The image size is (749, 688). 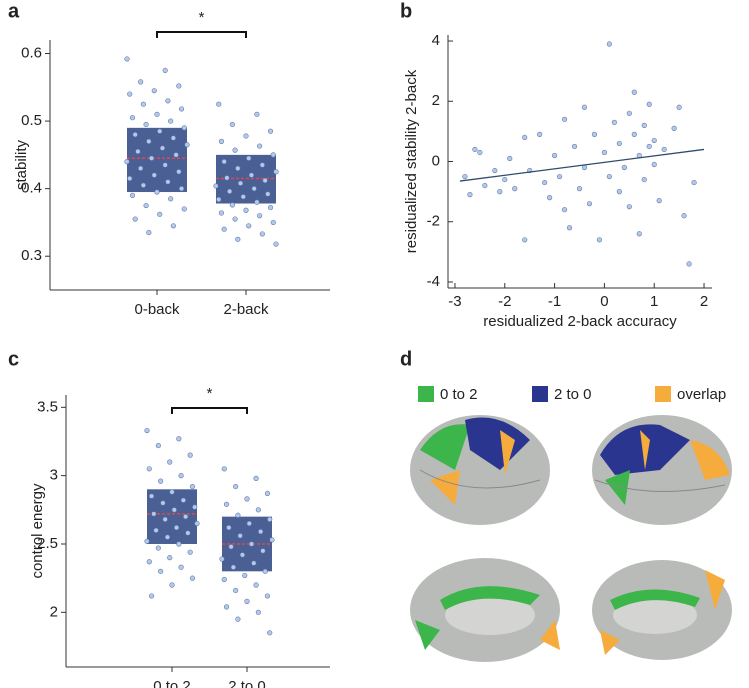 What do you see at coordinates (459, 394) in the screenshot?
I see `legend-label: 0 to 2` at bounding box center [459, 394].